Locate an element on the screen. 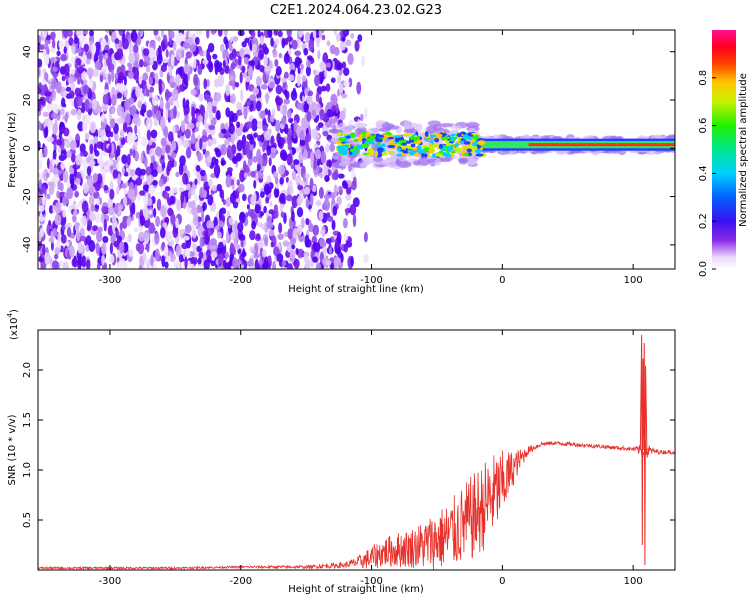  signal-halo is located at coordinates (444, 160).